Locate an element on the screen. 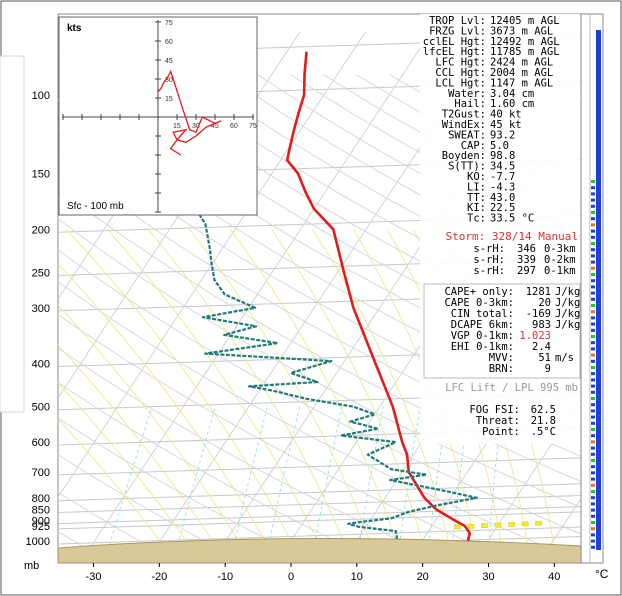 The width and height of the screenshot is (622, 596). cape-label: DCAPE 6km: is located at coordinates (482, 325).